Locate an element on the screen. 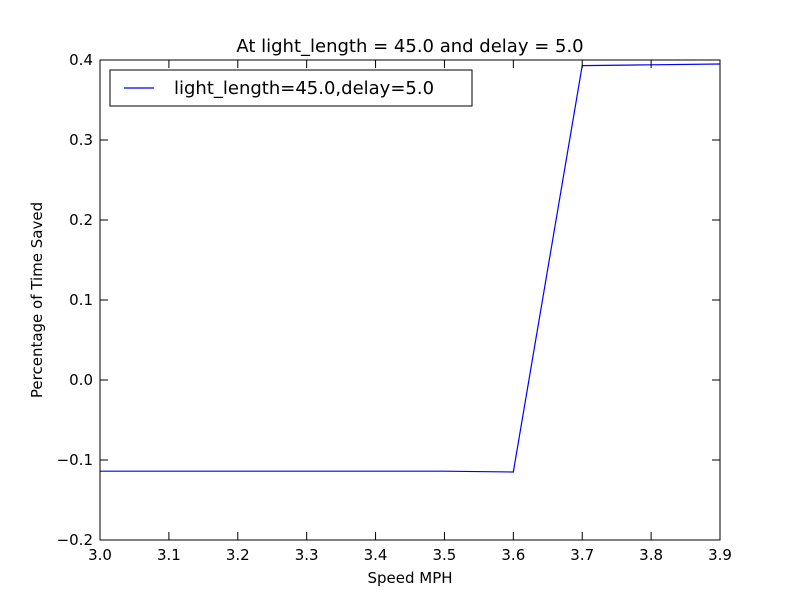 This screenshot has height=600, width=800. y-tick-label: 0.2 is located at coordinates (81, 220).